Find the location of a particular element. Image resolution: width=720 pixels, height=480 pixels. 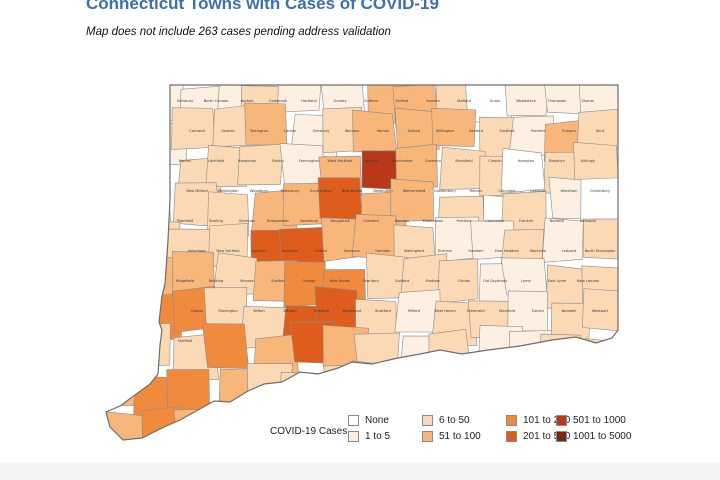

town-label: Weston is located at coordinates (289, 311).